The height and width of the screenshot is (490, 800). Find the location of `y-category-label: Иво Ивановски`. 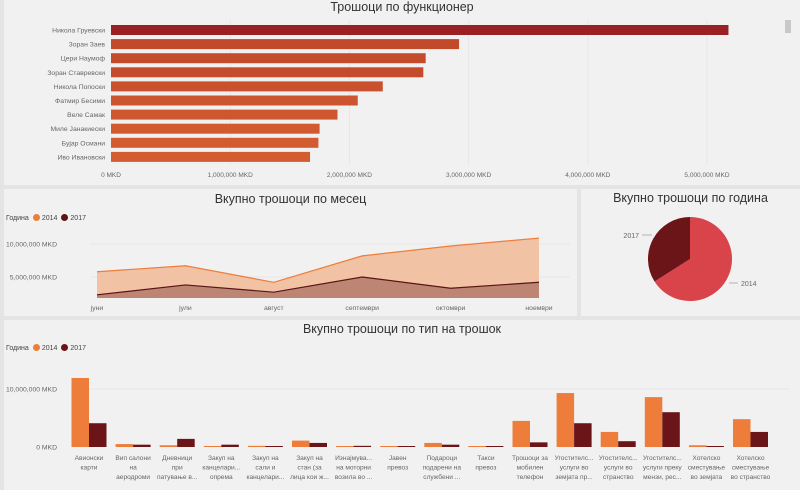

y-category-label: Иво Ивановски is located at coordinates (81, 157).